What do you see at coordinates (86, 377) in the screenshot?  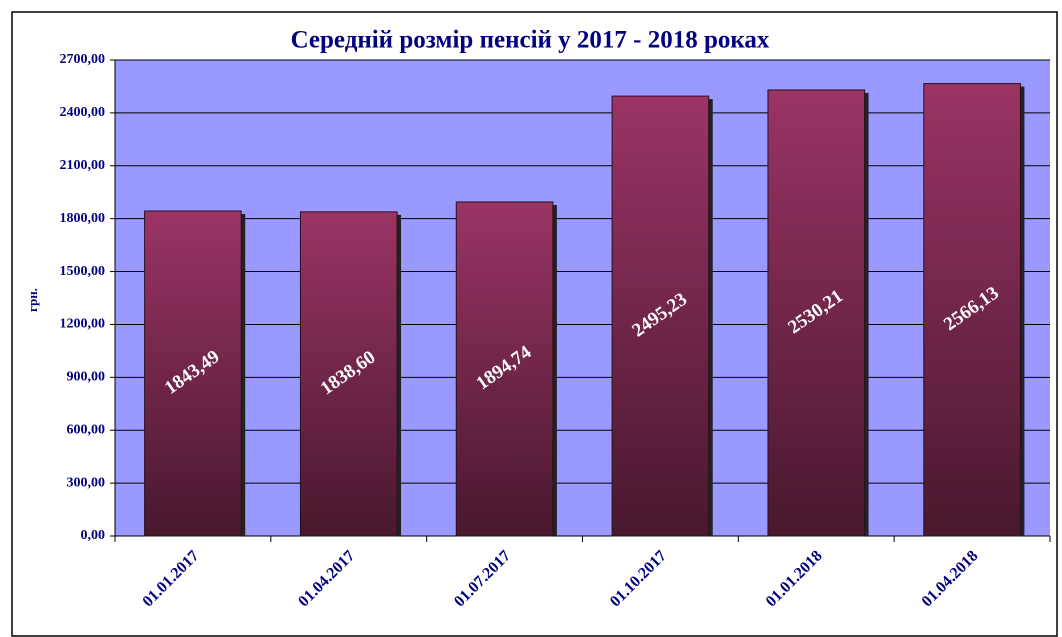 I see `y-tick-label: 900,00` at bounding box center [86, 377].